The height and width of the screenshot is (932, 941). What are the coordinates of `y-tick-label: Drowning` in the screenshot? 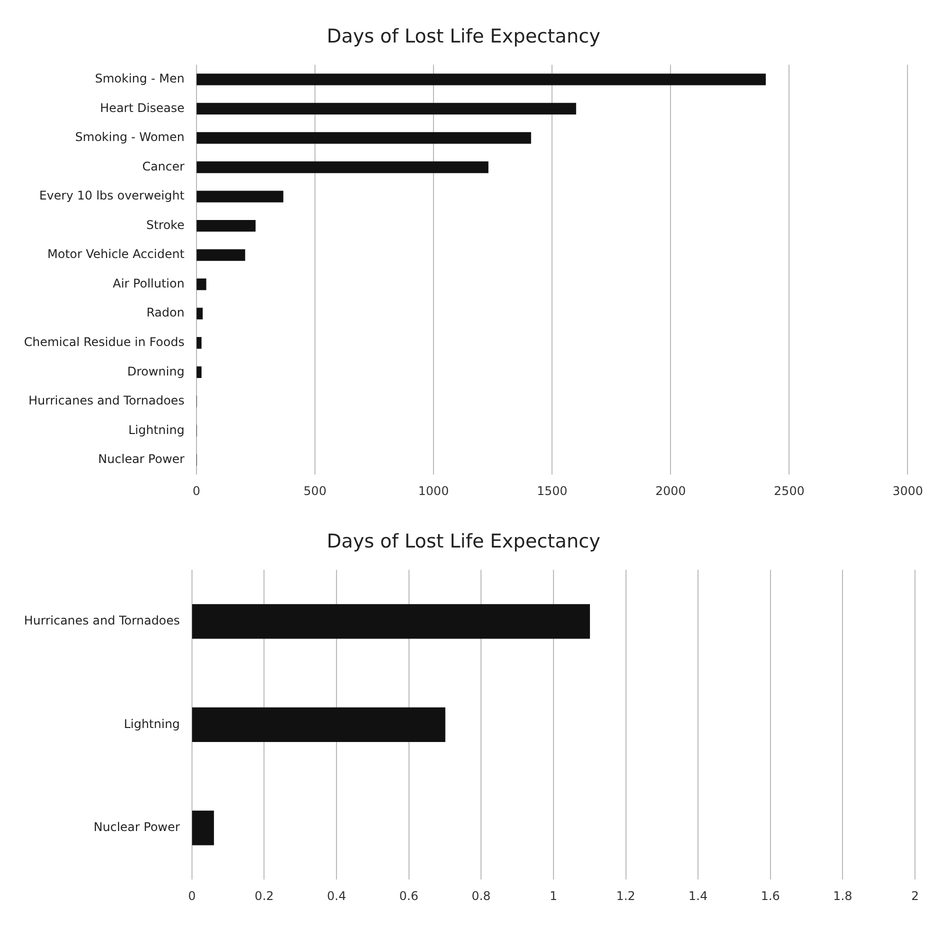 It's located at (155, 371).